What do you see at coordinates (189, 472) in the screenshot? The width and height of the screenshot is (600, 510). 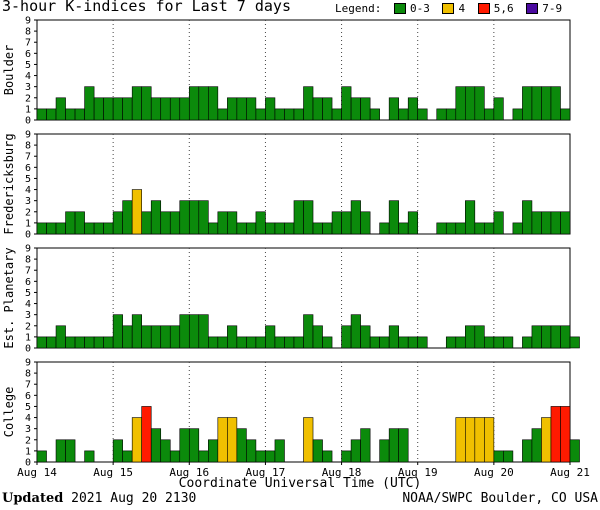 I see `x-tick-label: Aug 16` at bounding box center [189, 472].